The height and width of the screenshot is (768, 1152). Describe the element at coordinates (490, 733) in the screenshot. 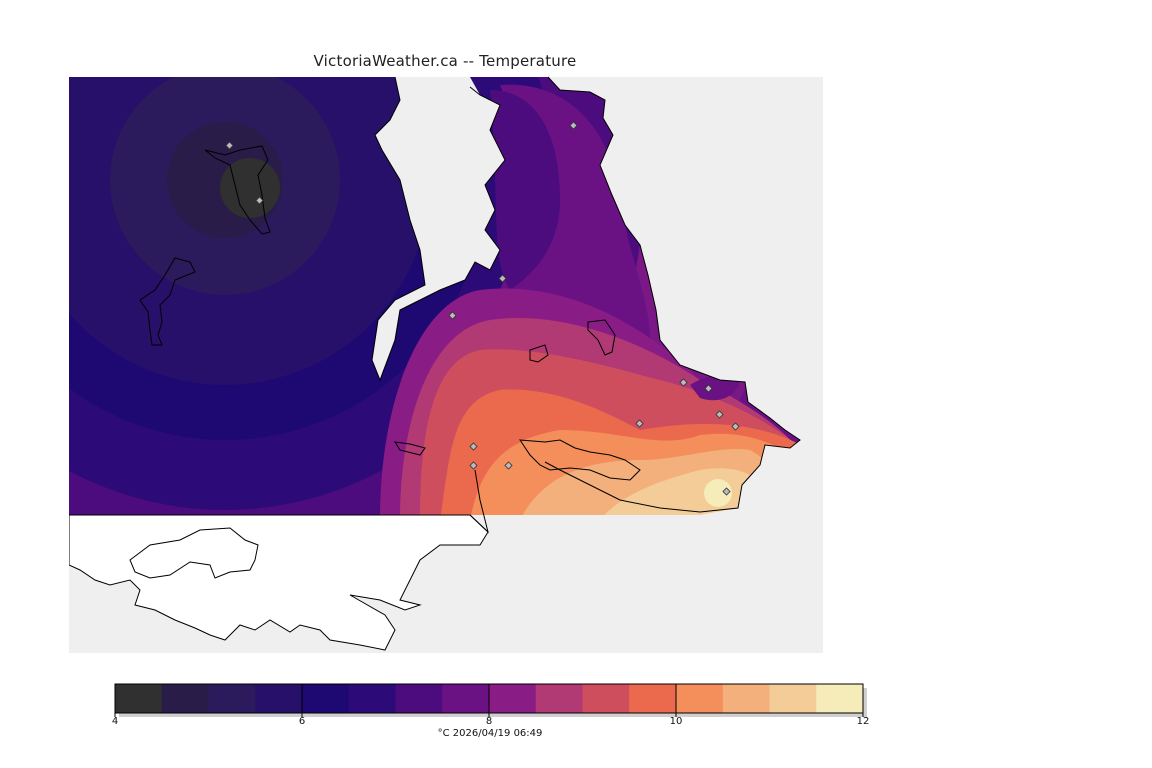

I see `units-timestamp-caption: °C 2026/04/19 06:49` at that location.